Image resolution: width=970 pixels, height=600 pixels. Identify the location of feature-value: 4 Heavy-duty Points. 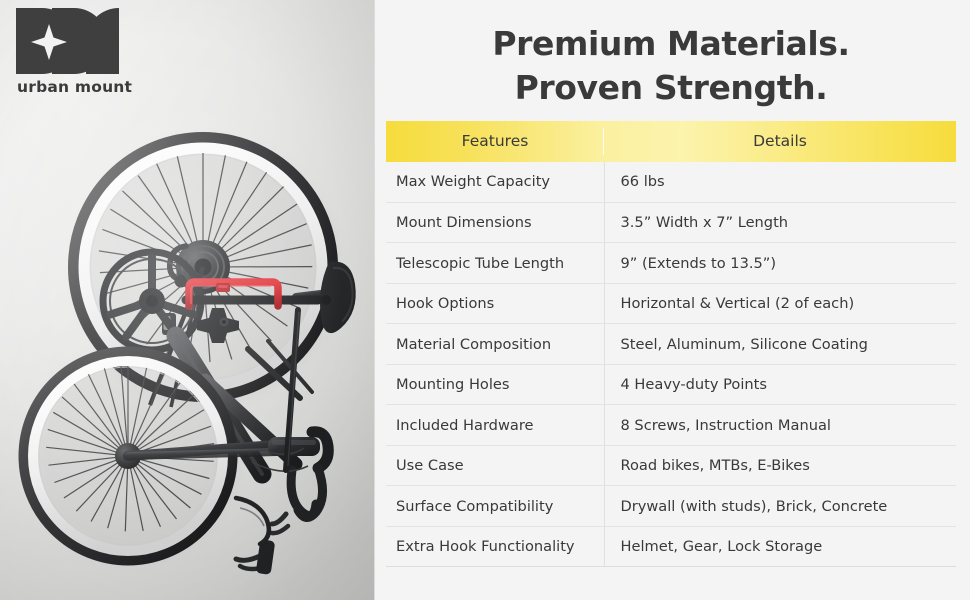
(780, 385).